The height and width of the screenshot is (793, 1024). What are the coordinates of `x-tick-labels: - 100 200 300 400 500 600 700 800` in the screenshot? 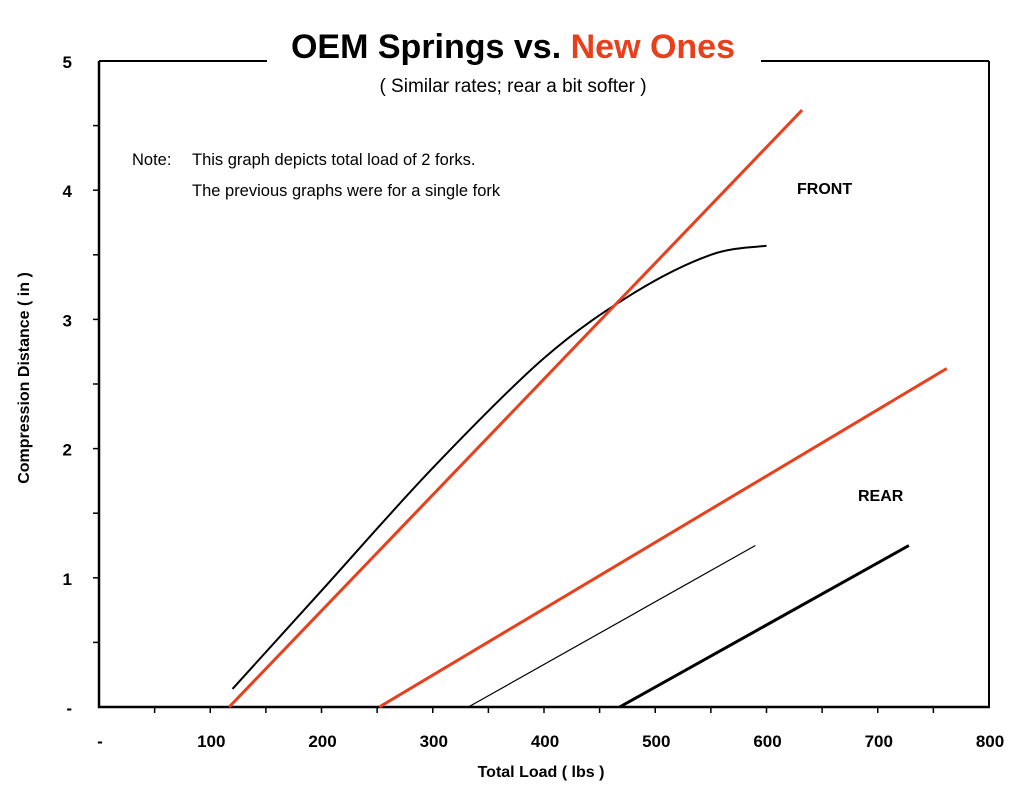 It's located at (550, 741).